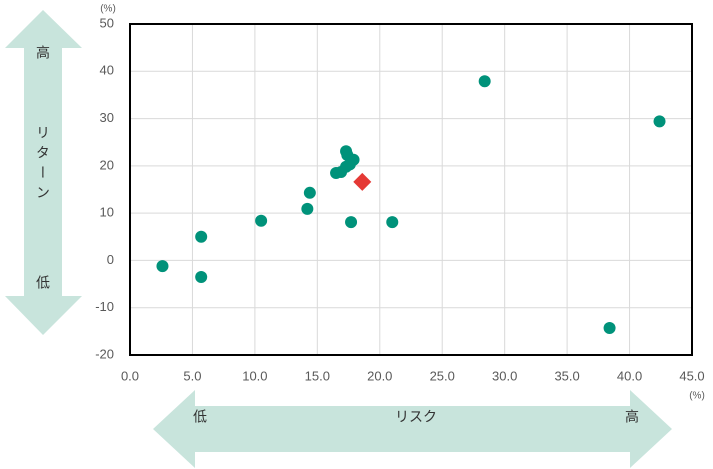  What do you see at coordinates (130, 375) in the screenshot?
I see `x-tick-label: 0.0` at bounding box center [130, 375].